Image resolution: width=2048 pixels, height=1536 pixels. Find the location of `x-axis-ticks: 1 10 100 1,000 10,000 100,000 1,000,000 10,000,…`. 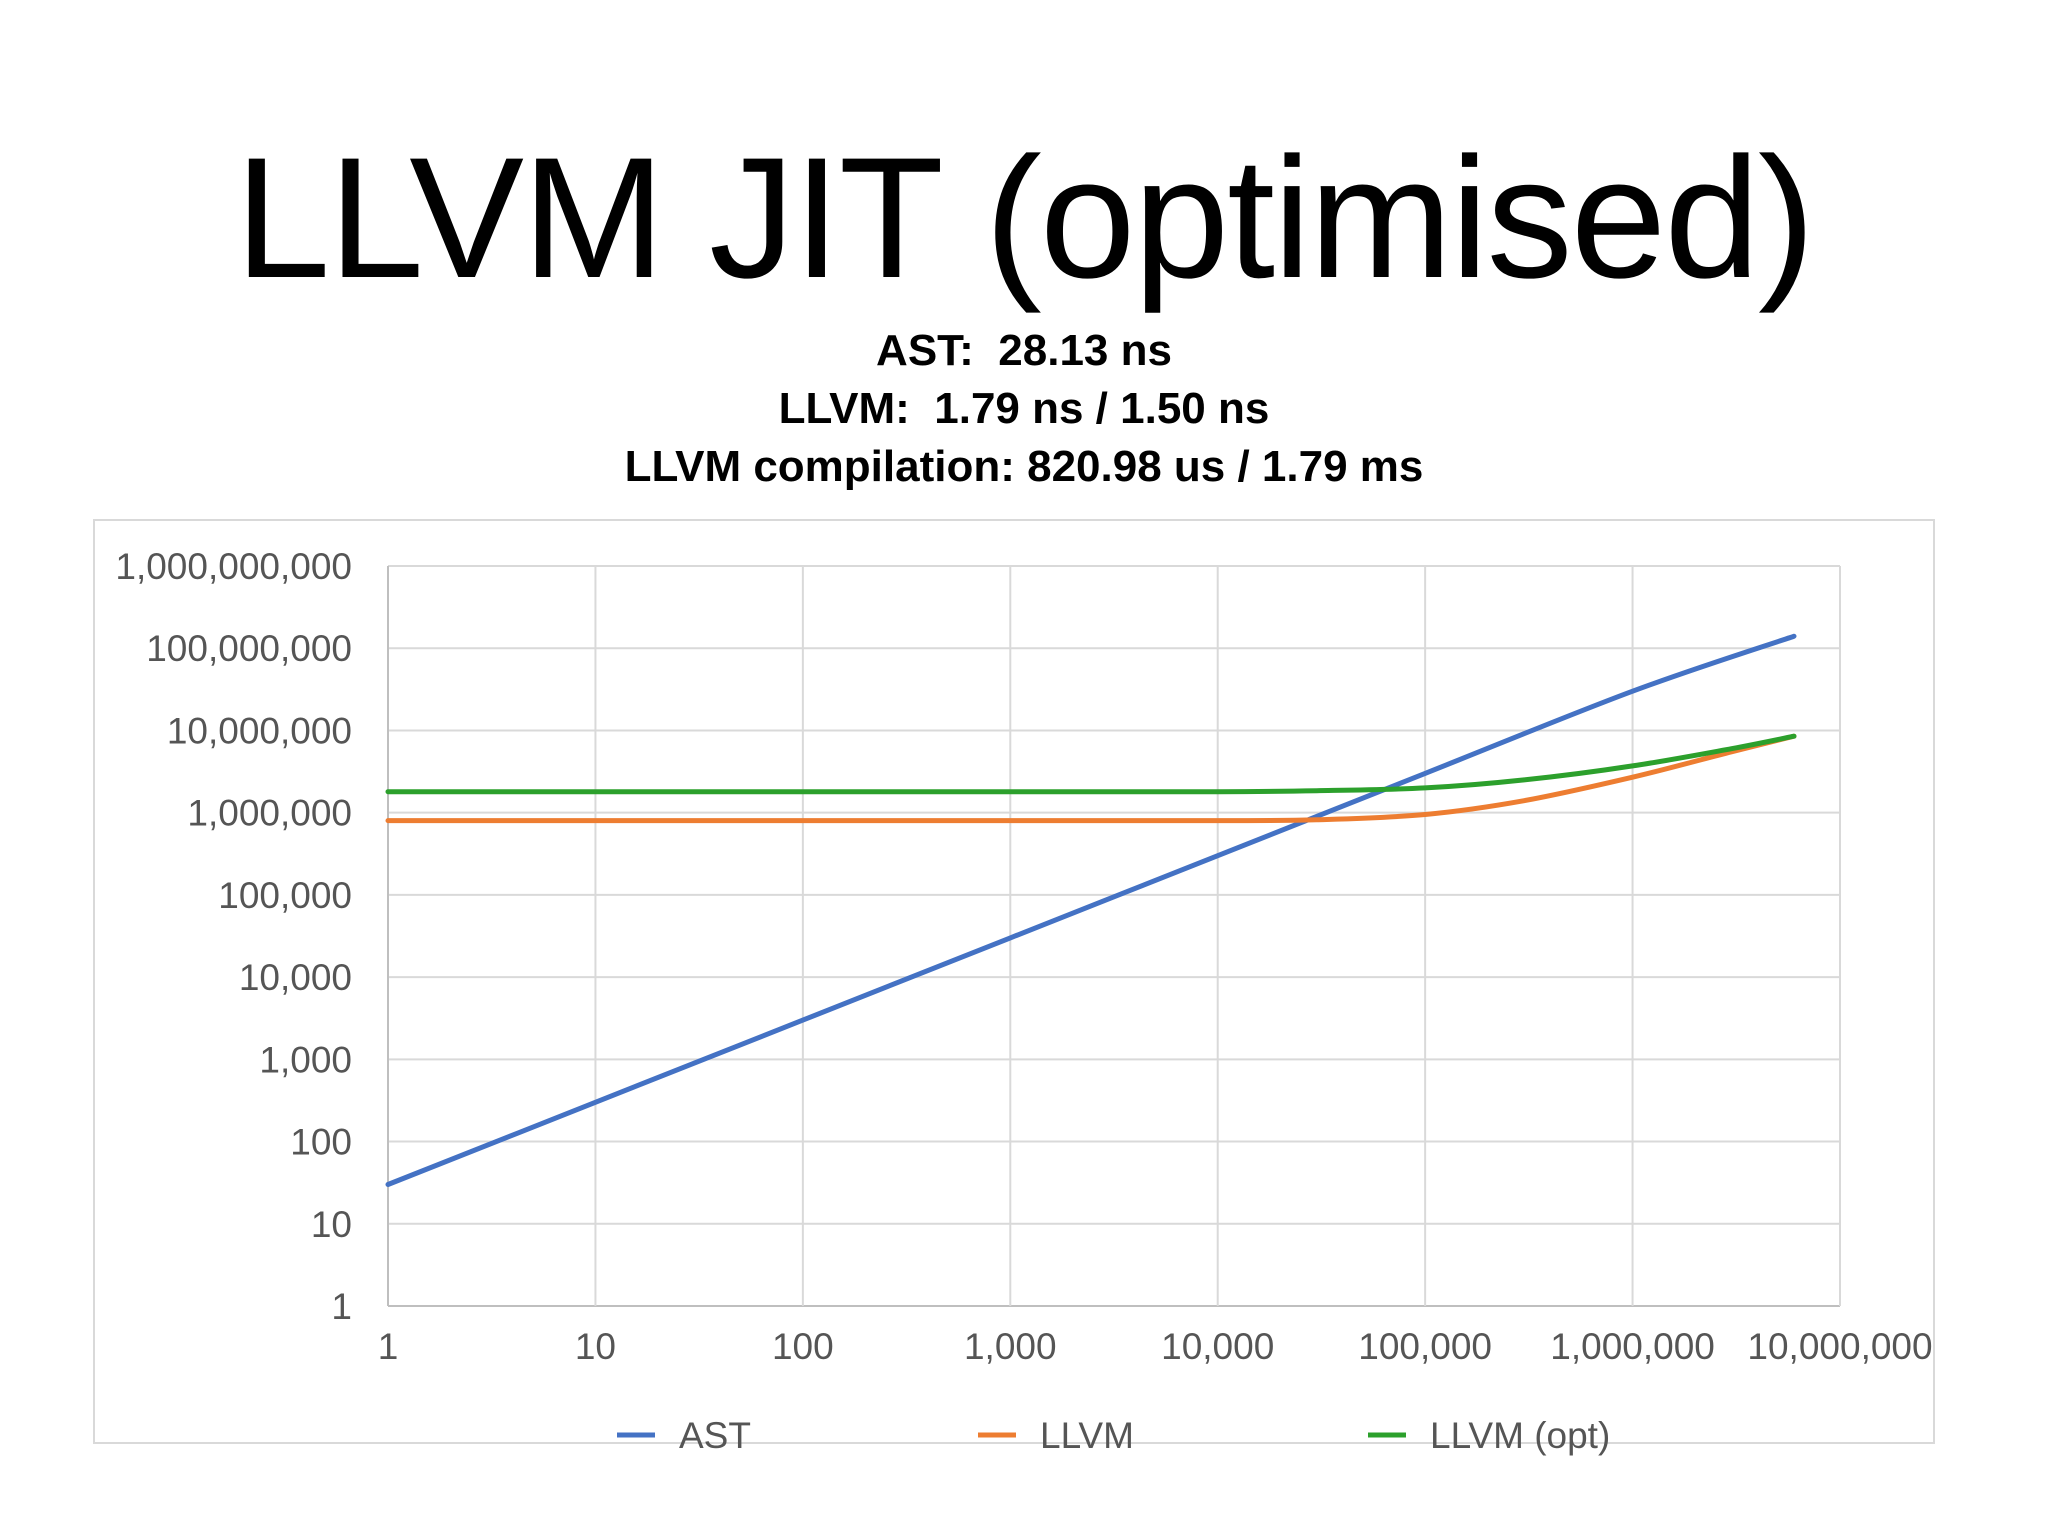

x-axis-ticks: 1 10 100 1,000 10,000 100,000 1,000,000 10,000,… is located at coordinates (1155, 1346).